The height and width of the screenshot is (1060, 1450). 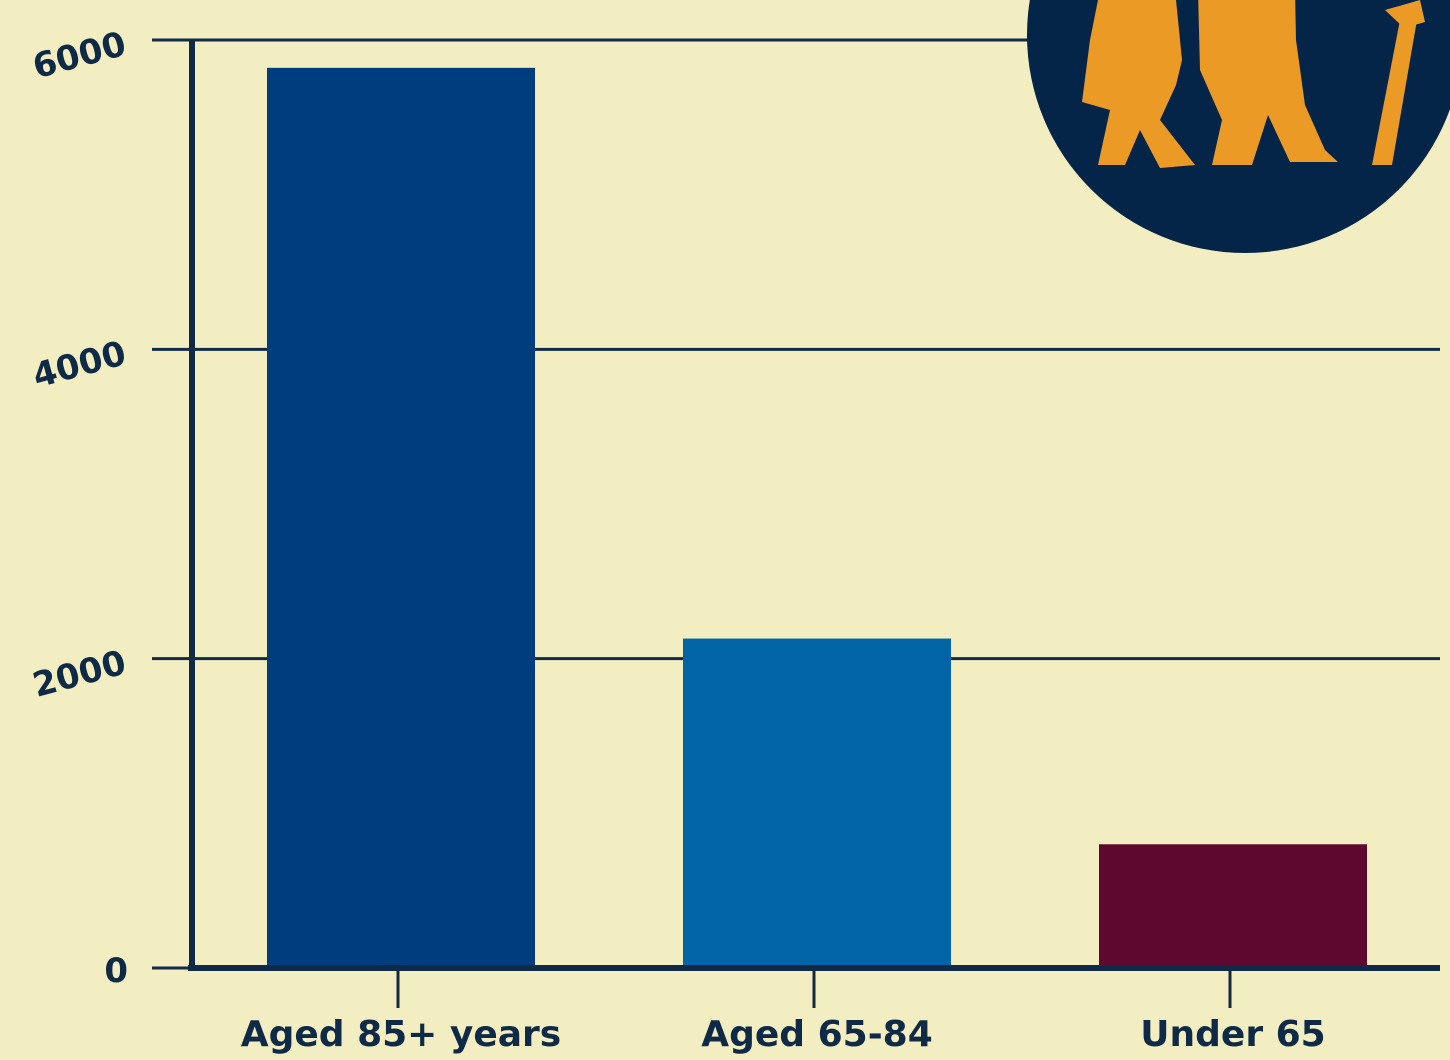 I want to click on y-tick-labels: 0 2000 4000 6000, so click(x=80, y=507).